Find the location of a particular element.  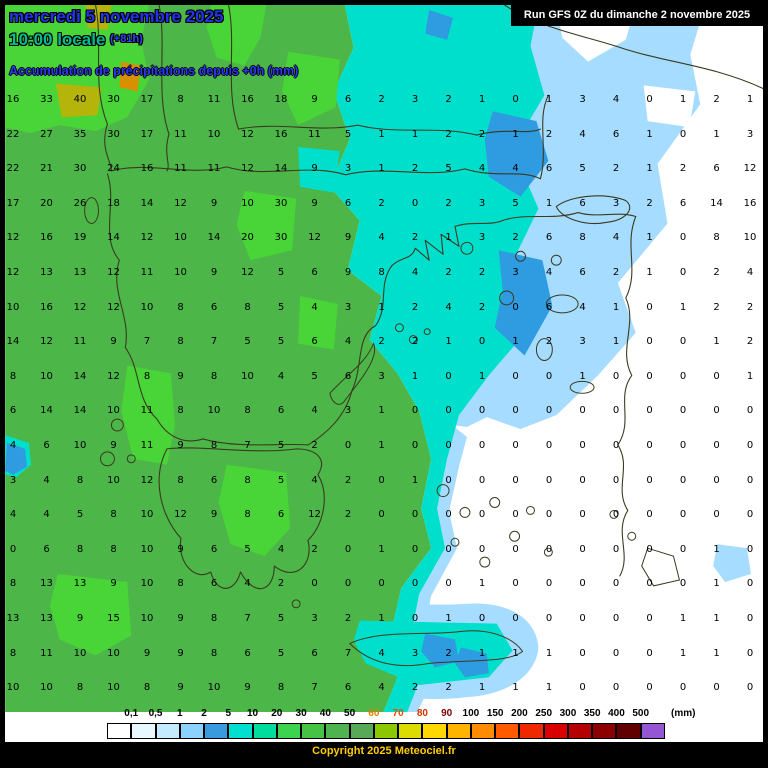

precip-value: 24 is located at coordinates (113, 169).